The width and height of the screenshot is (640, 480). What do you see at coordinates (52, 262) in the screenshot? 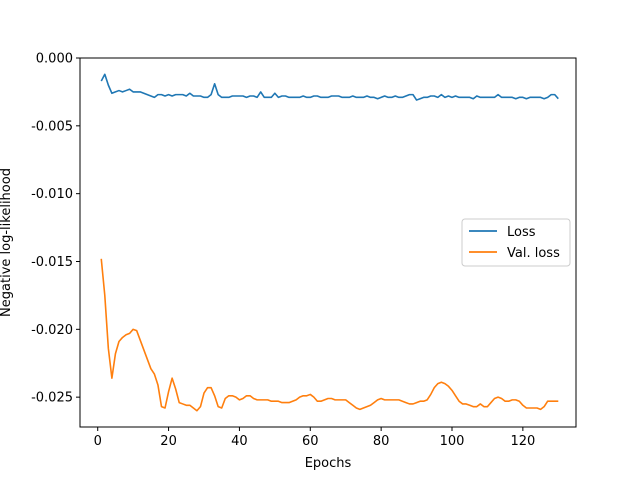
I see `y-tick-label: -0.015` at bounding box center [52, 262].